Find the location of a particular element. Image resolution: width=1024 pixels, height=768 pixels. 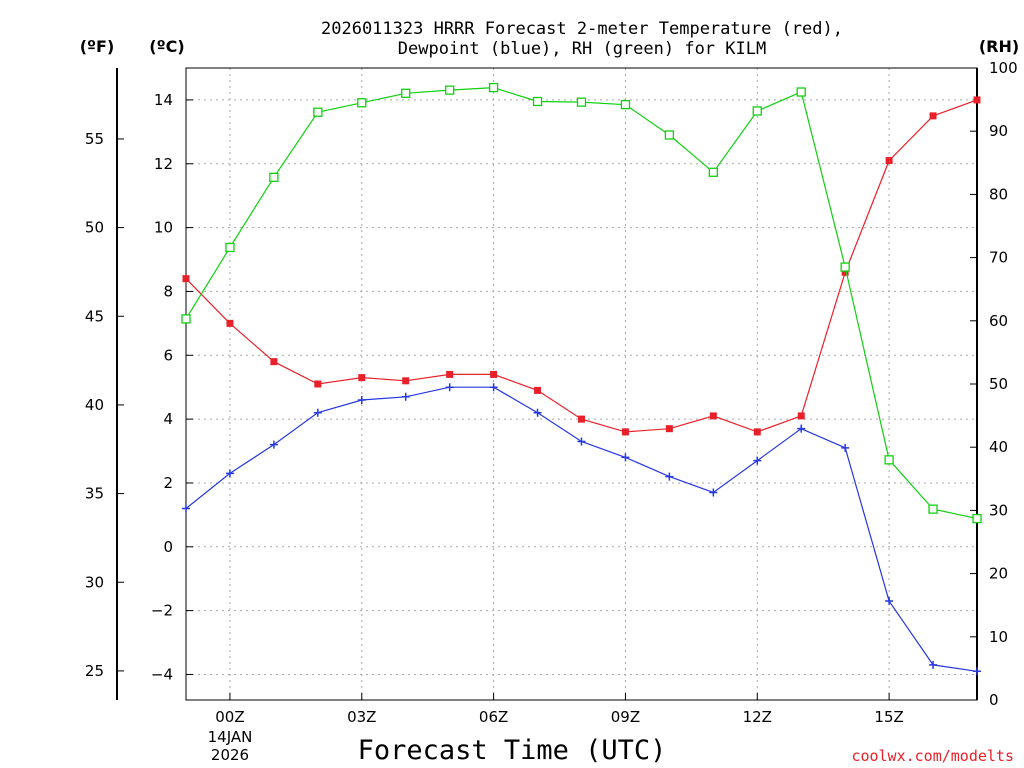

x-axis-label: Forecast Time (UTC) is located at coordinates (512, 750).